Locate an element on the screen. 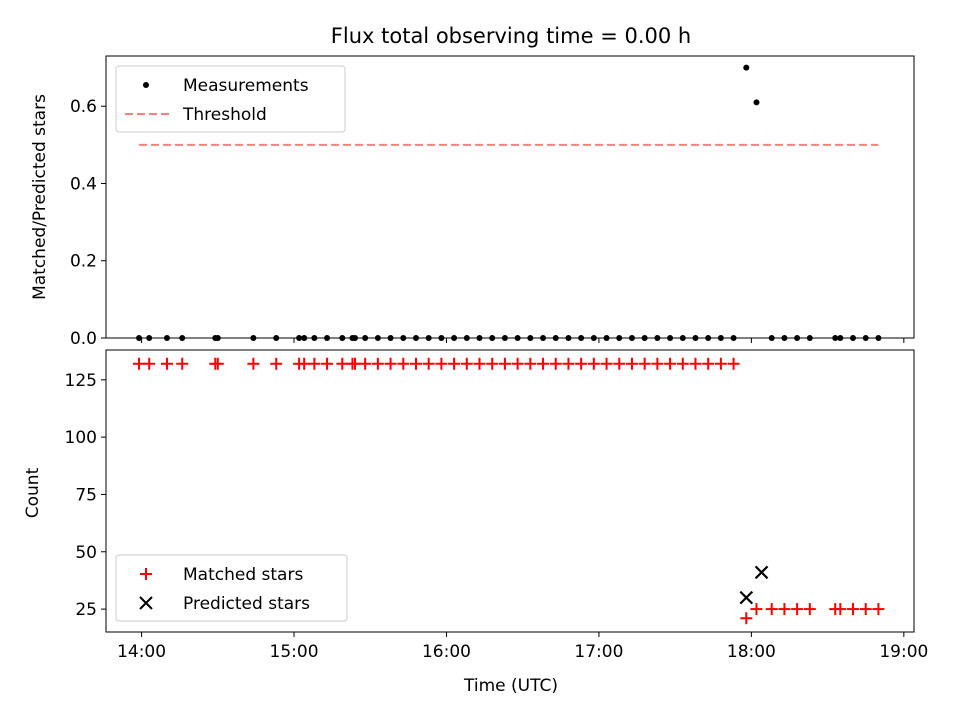 The height and width of the screenshot is (720, 960). bottom-legend-box is located at coordinates (231, 588).